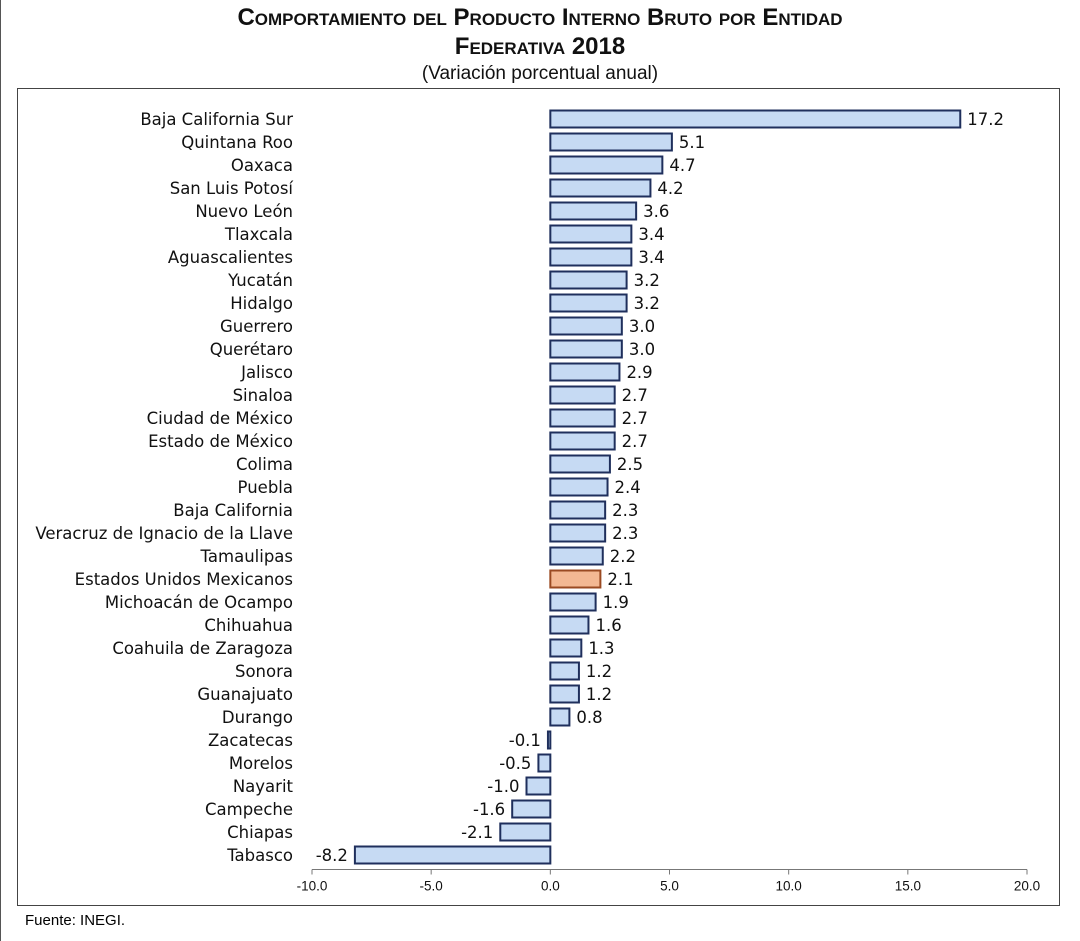 This screenshot has height=941, width=1080. Describe the element at coordinates (789, 886) in the screenshot. I see `x-tick-label: 10.0` at that location.